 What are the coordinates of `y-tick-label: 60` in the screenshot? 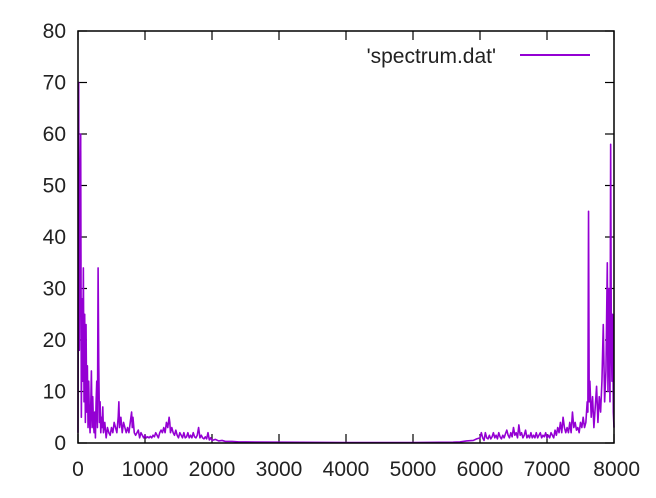 It's located at (54, 134).